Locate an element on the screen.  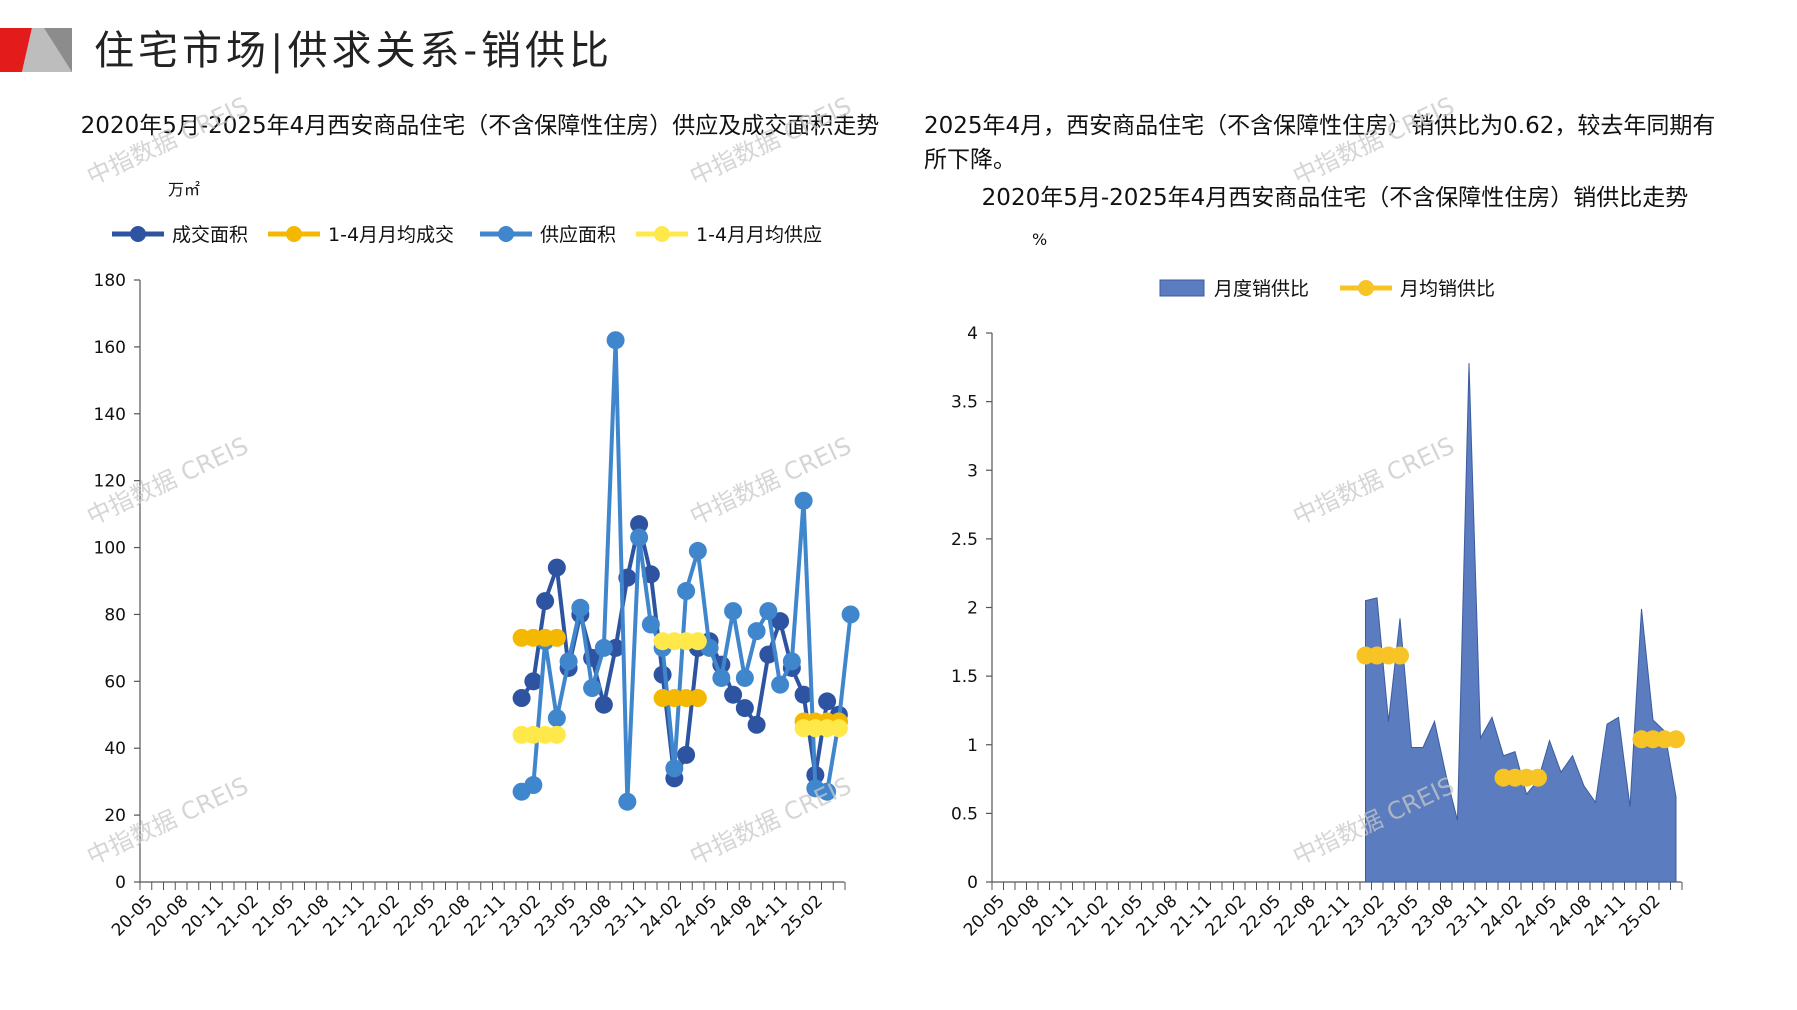
legend-deal-label: 成交面积 is located at coordinates (210, 235).